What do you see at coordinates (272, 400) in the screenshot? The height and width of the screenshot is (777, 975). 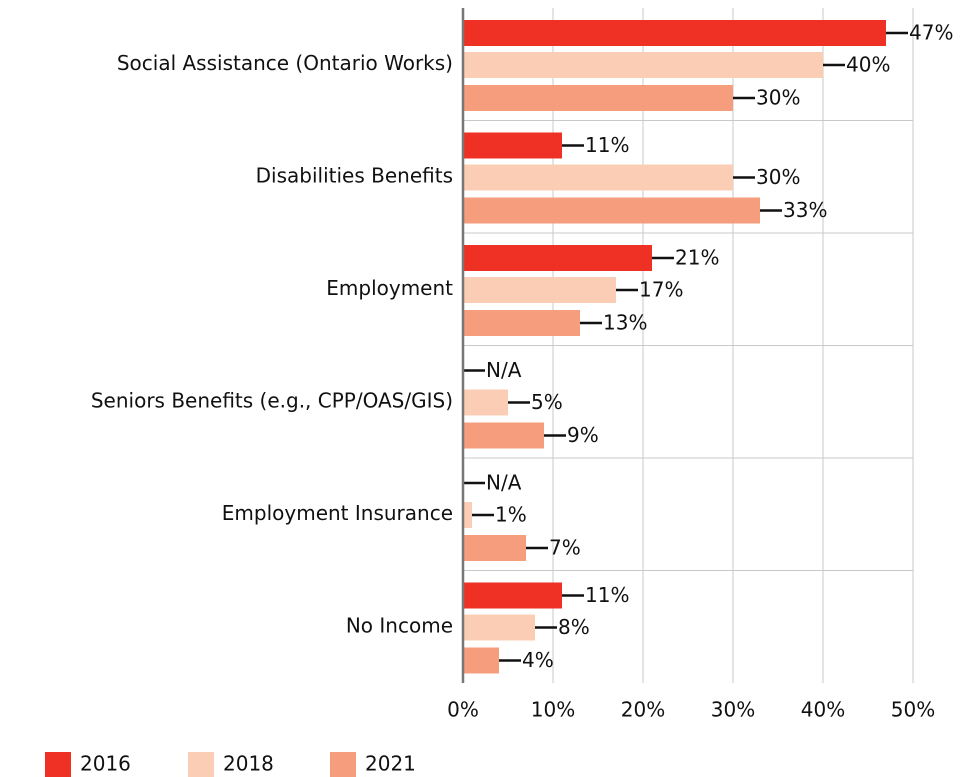 I see `category-label: Seniors Benefits (e.g., CPP/OAS/GIS)` at bounding box center [272, 400].